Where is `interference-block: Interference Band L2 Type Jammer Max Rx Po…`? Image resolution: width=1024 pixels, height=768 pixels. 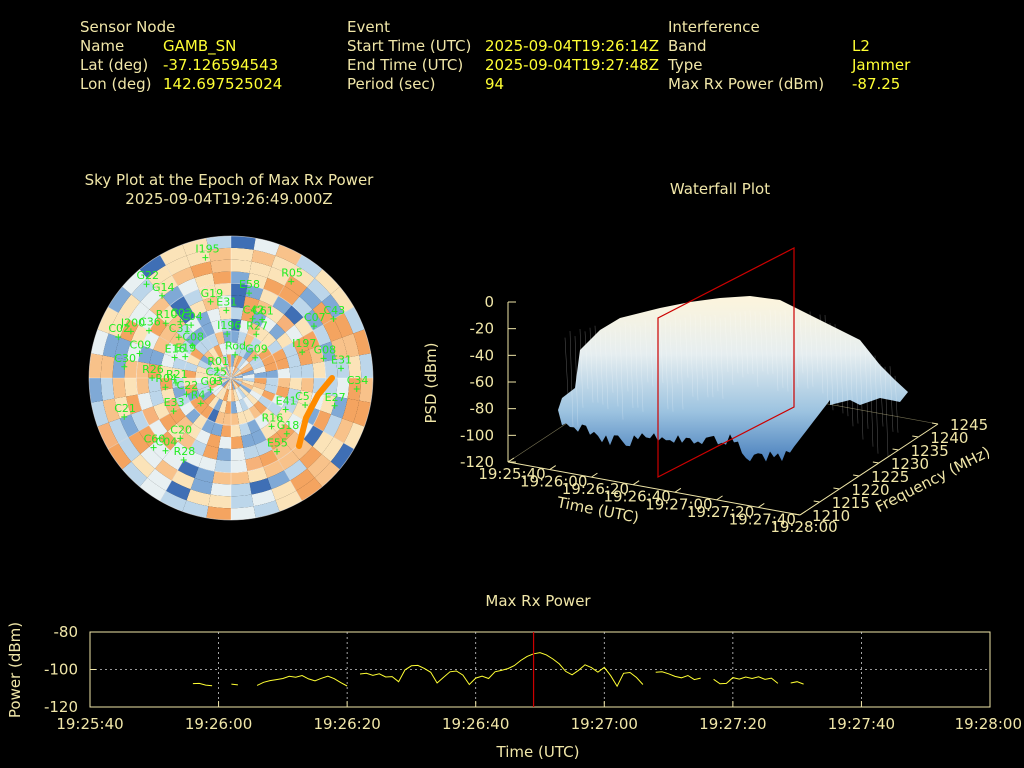
interference-block: Interference Band L2 Type Jammer Max Rx Po… is located at coordinates (789, 56).